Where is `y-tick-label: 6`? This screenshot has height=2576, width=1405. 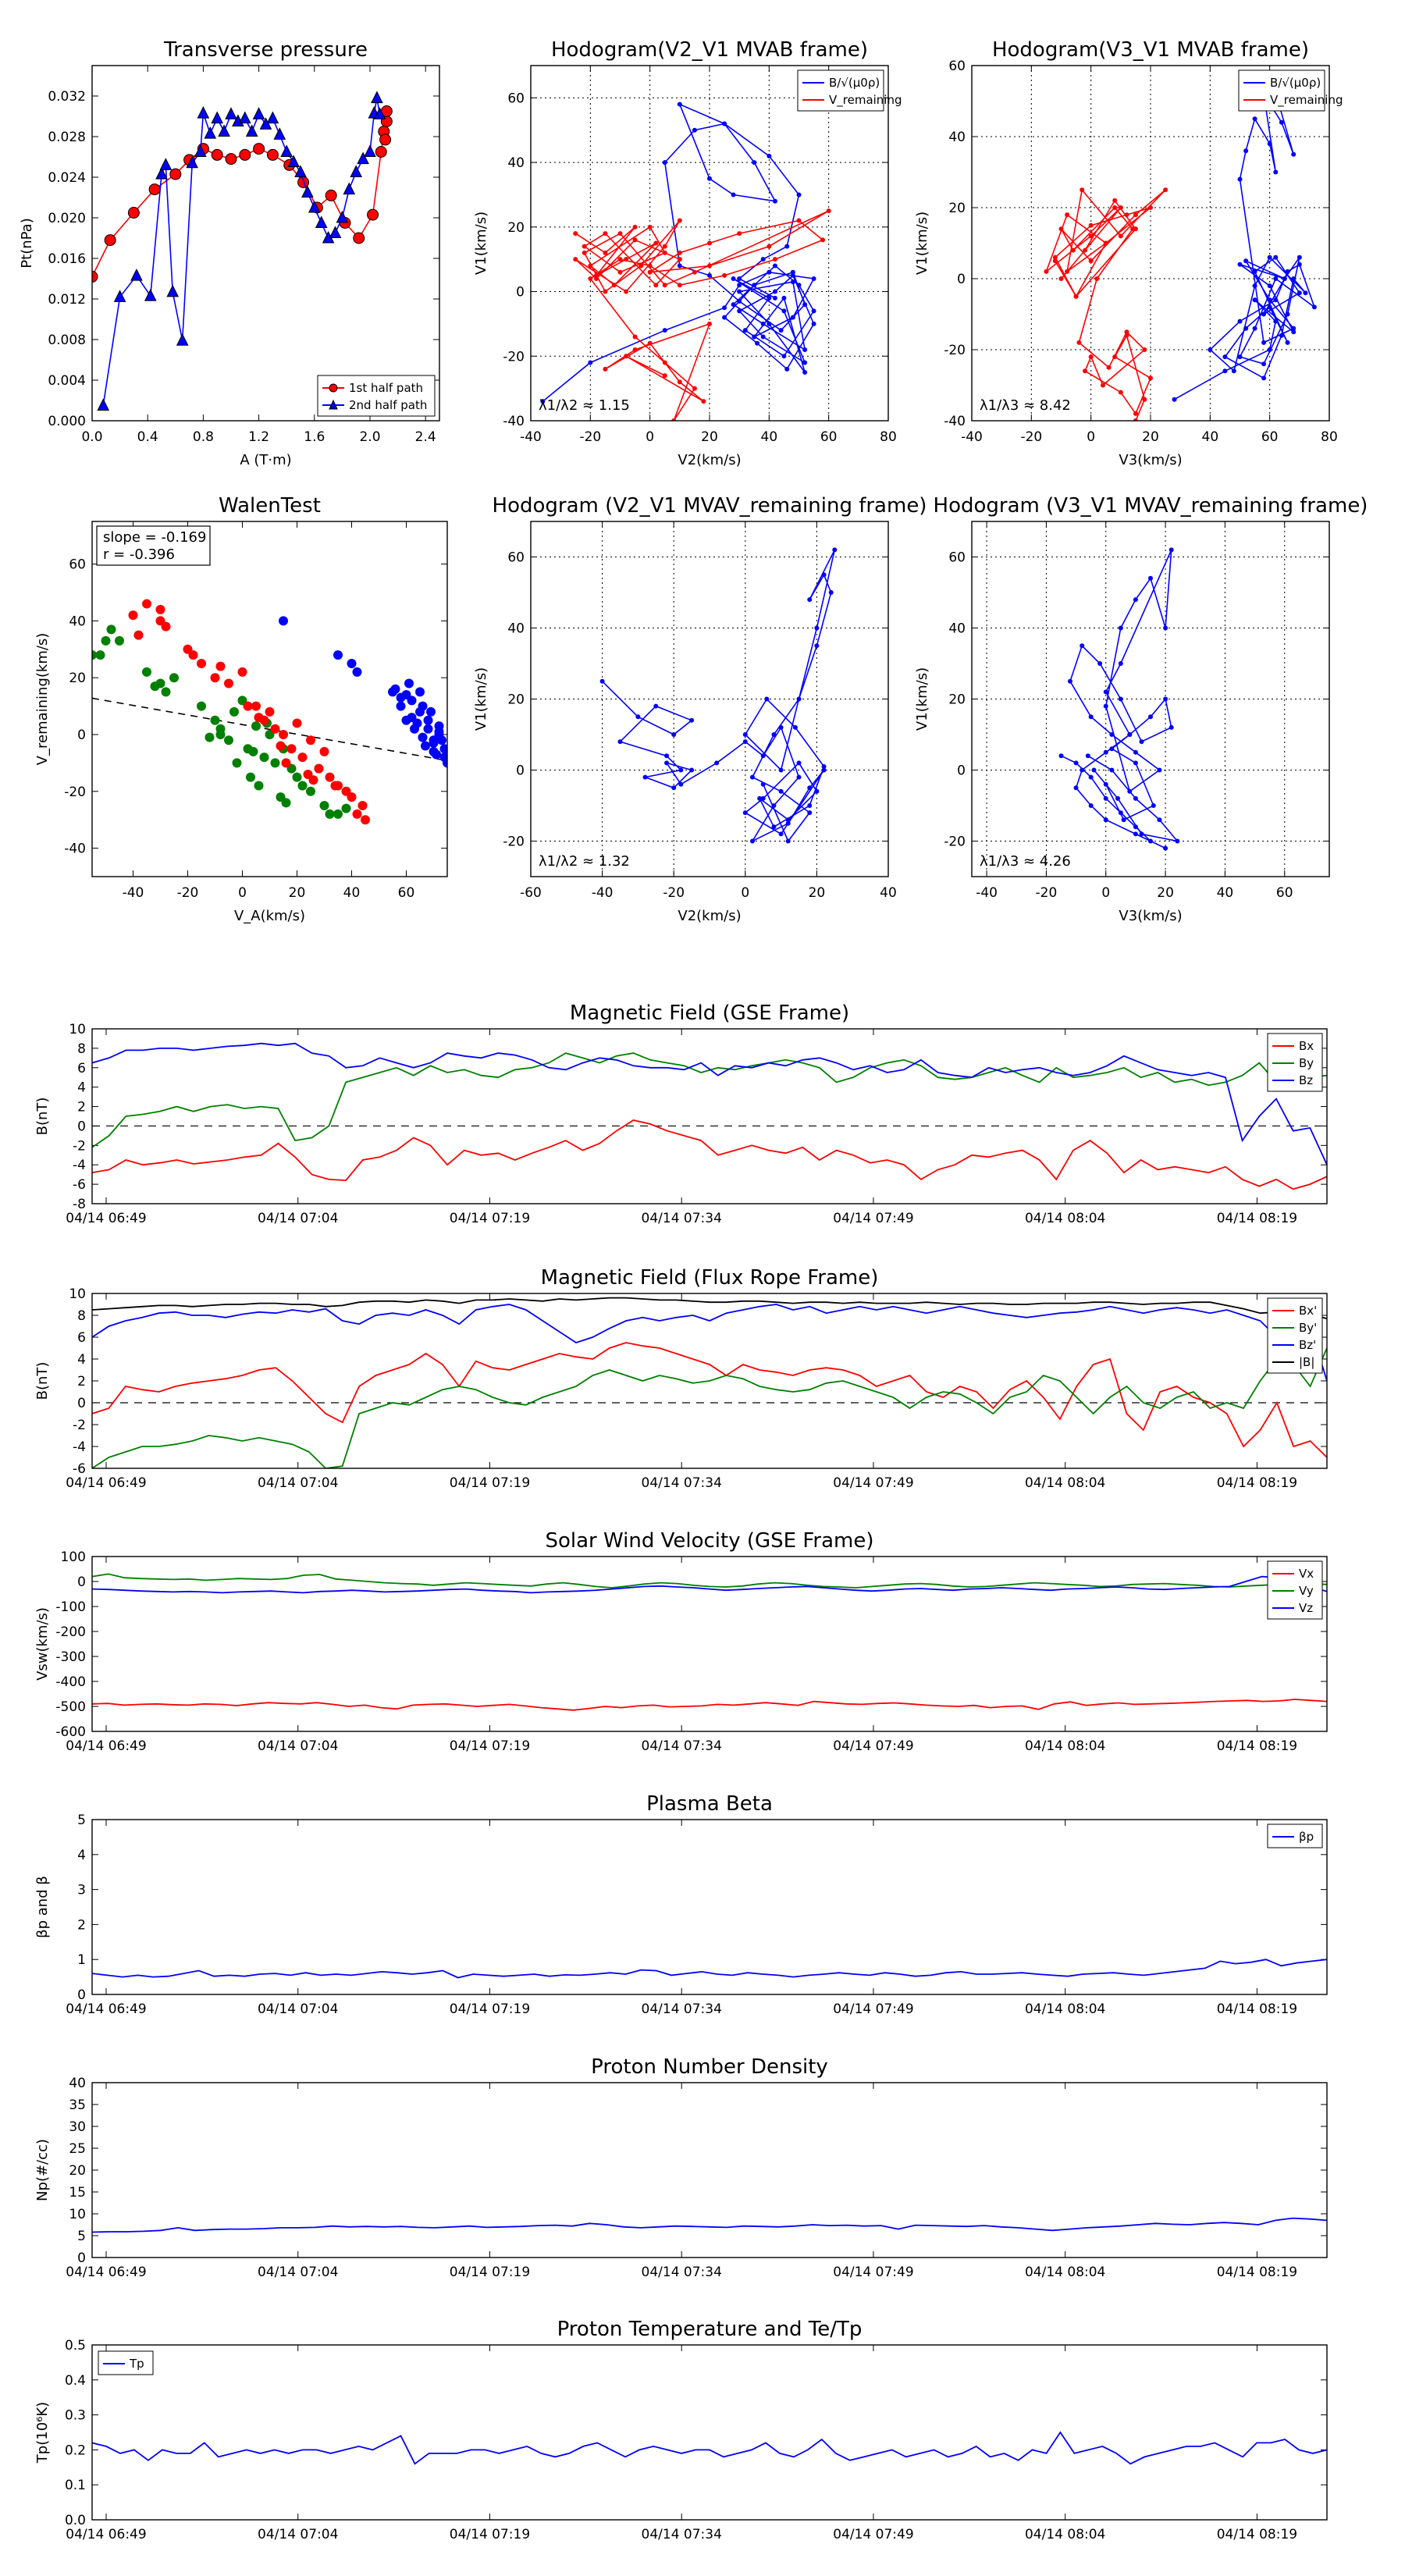 y-tick-label: 6 is located at coordinates (81, 1068).